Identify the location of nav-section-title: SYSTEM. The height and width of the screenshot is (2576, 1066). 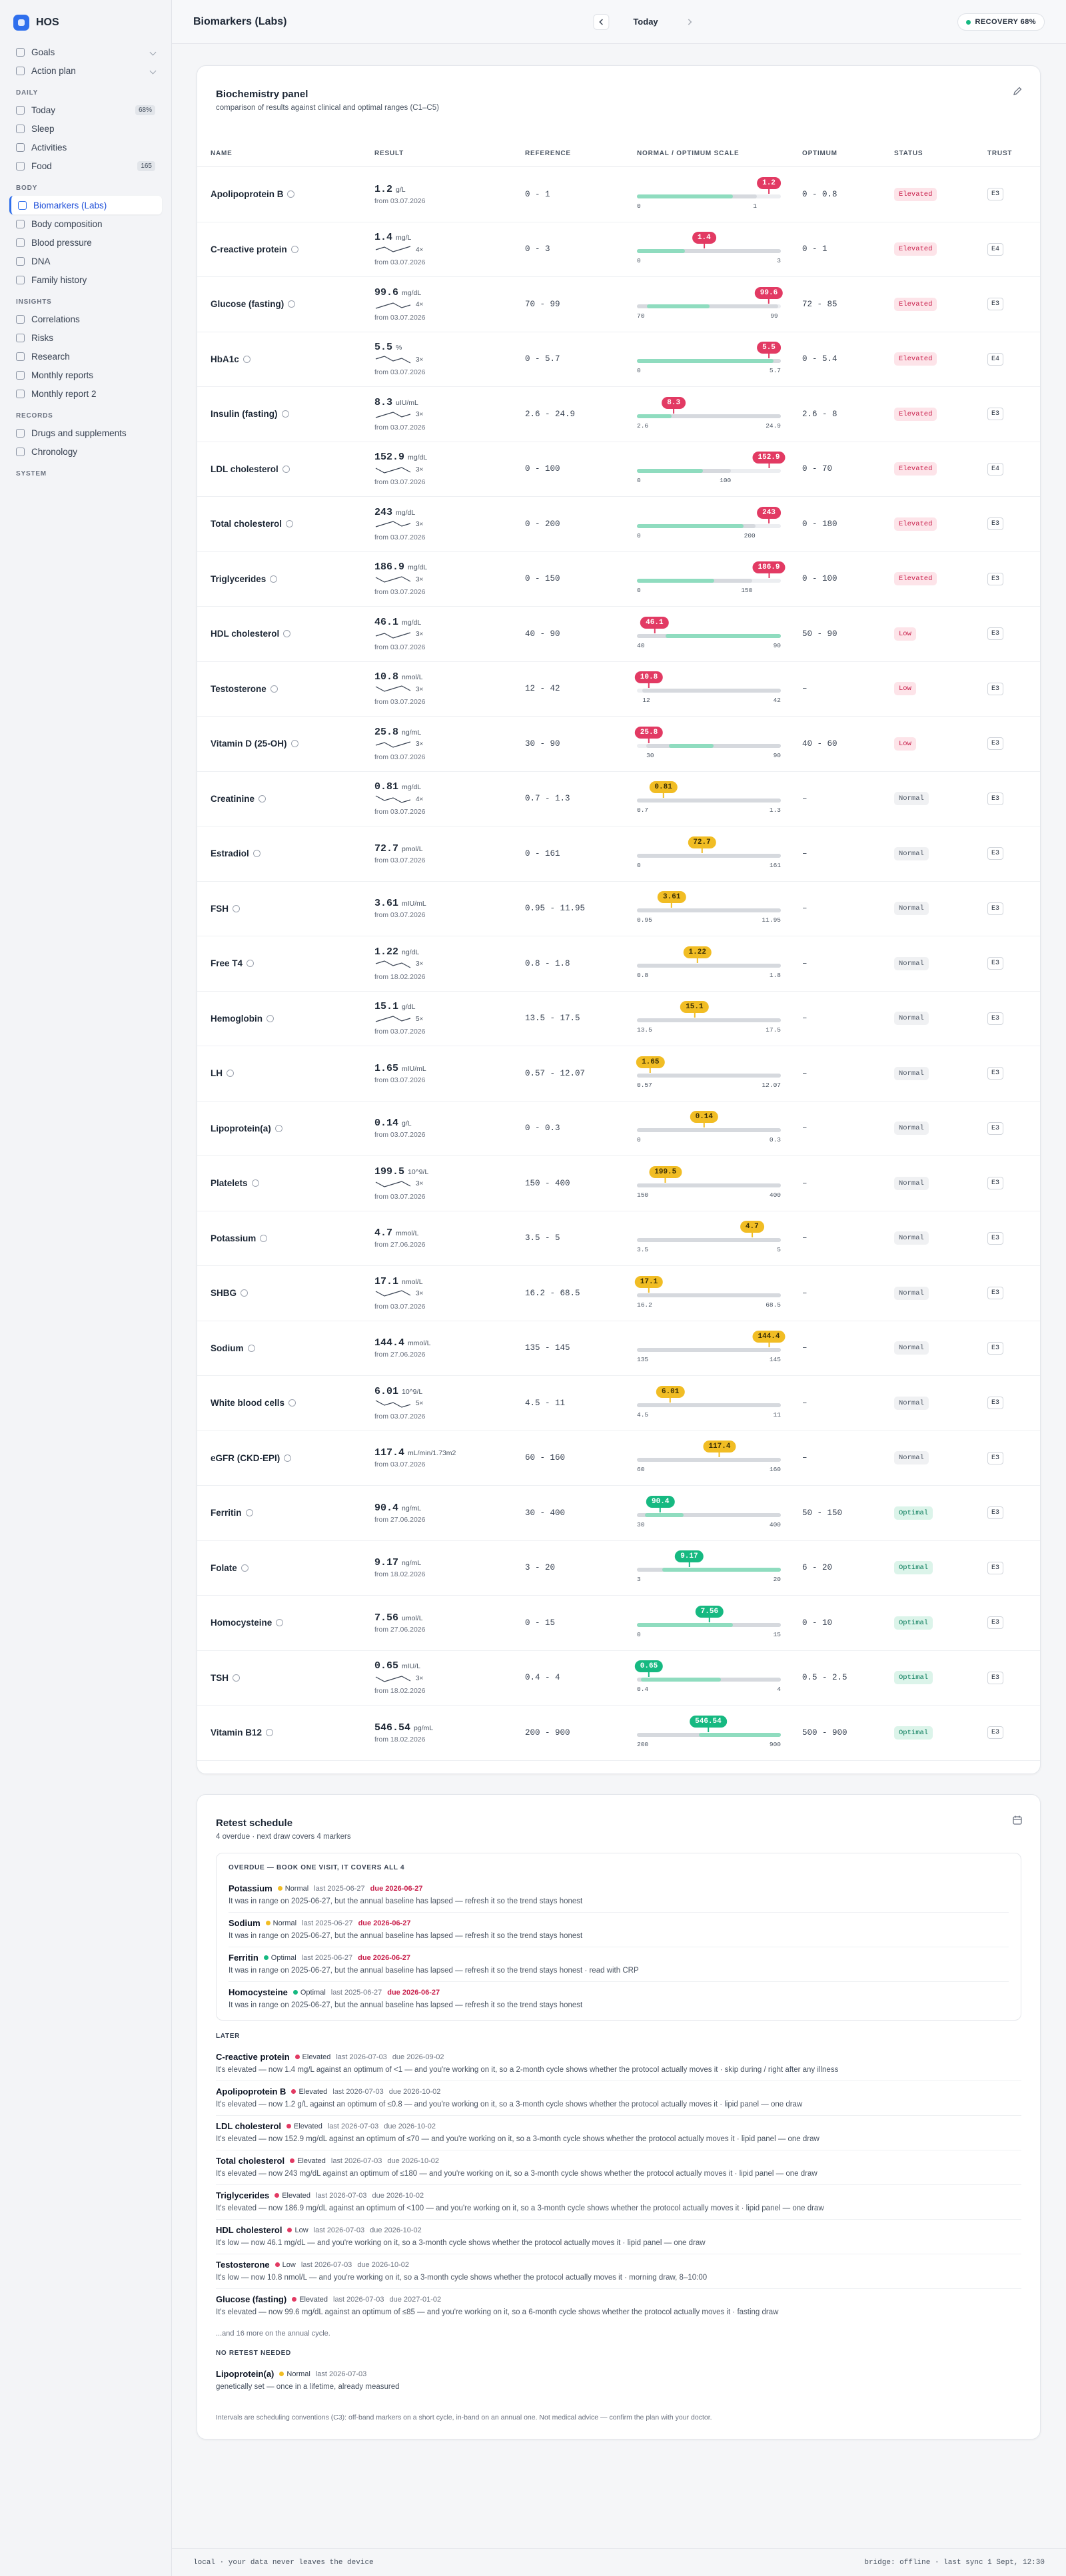
(85, 474).